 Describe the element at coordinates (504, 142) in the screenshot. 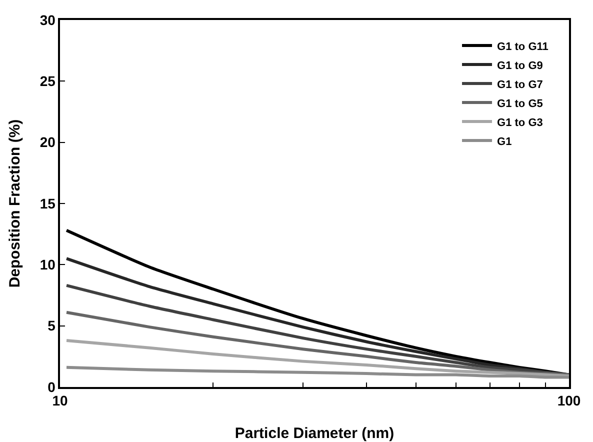

I see `legend-label: G1` at that location.